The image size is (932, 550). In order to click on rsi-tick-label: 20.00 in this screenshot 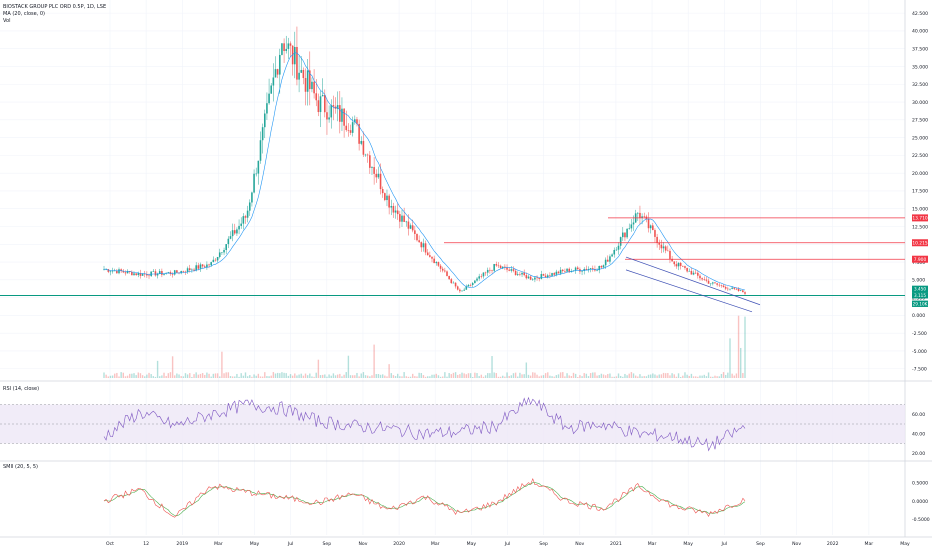, I will do `click(918, 454)`.